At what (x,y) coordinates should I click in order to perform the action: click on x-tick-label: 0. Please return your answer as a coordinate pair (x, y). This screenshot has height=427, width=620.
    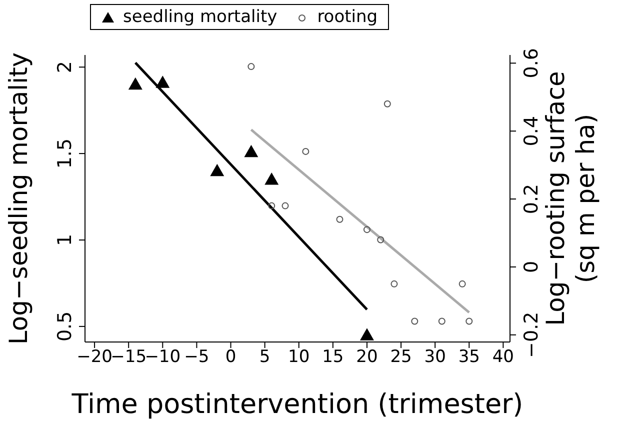
    Looking at the image, I should click on (230, 357).